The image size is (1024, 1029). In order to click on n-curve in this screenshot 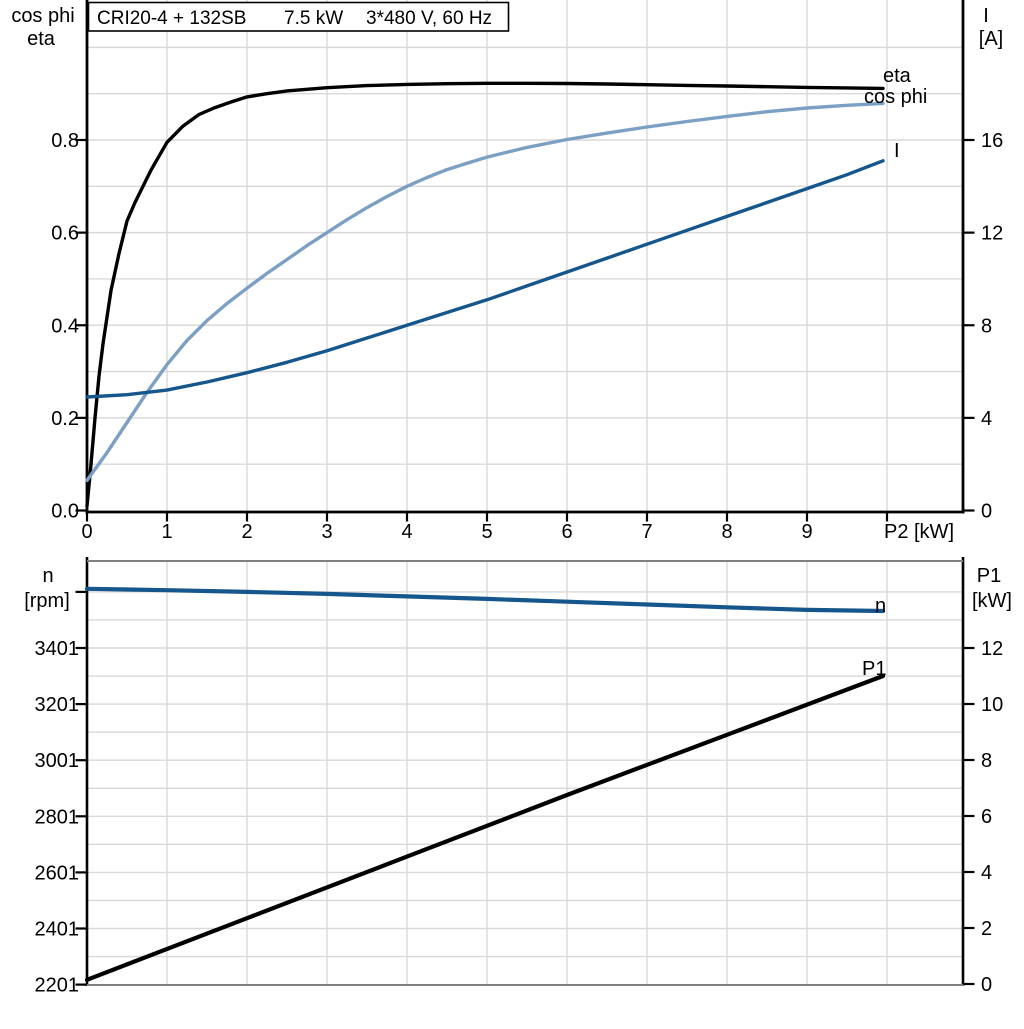, I will do `click(485, 600)`.